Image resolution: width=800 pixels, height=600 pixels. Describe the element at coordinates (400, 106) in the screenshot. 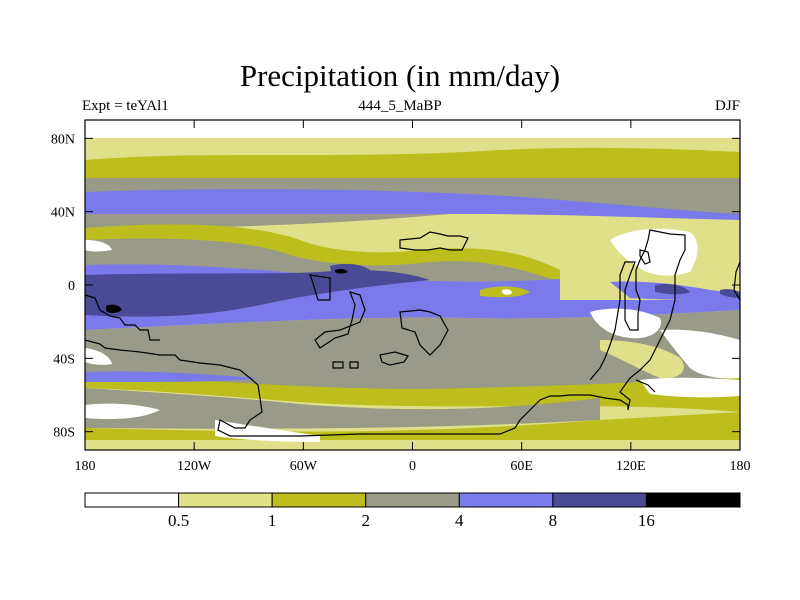

I see `time-period-label: 444_5_MaBP` at that location.